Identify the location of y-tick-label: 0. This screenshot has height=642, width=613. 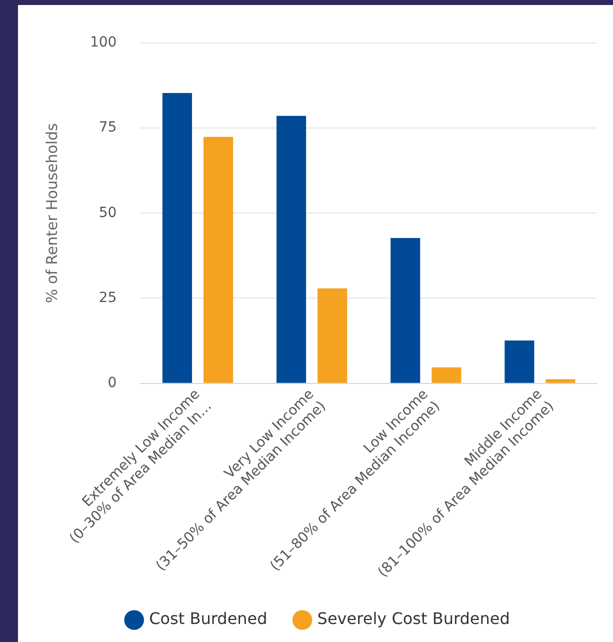
(112, 382).